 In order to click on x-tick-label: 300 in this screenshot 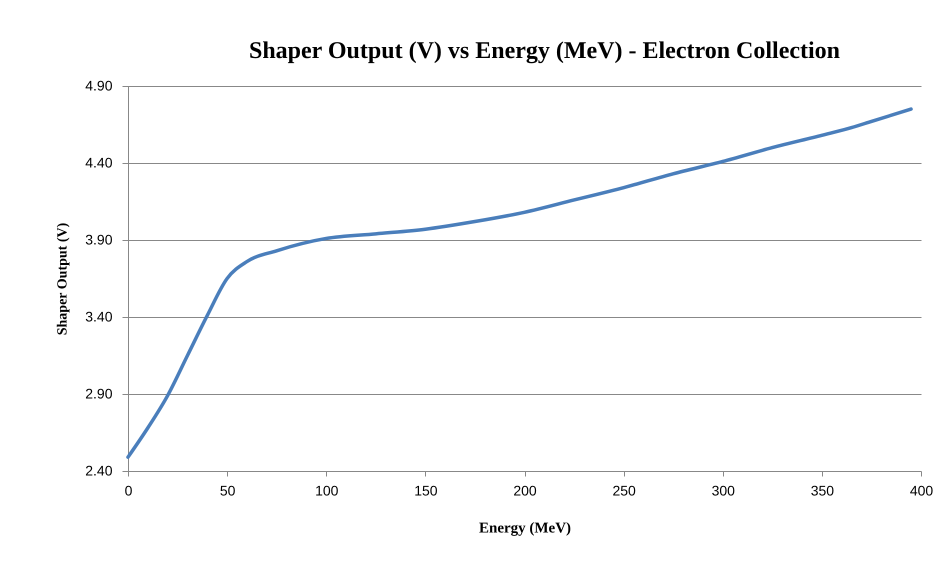, I will do `click(724, 490)`.